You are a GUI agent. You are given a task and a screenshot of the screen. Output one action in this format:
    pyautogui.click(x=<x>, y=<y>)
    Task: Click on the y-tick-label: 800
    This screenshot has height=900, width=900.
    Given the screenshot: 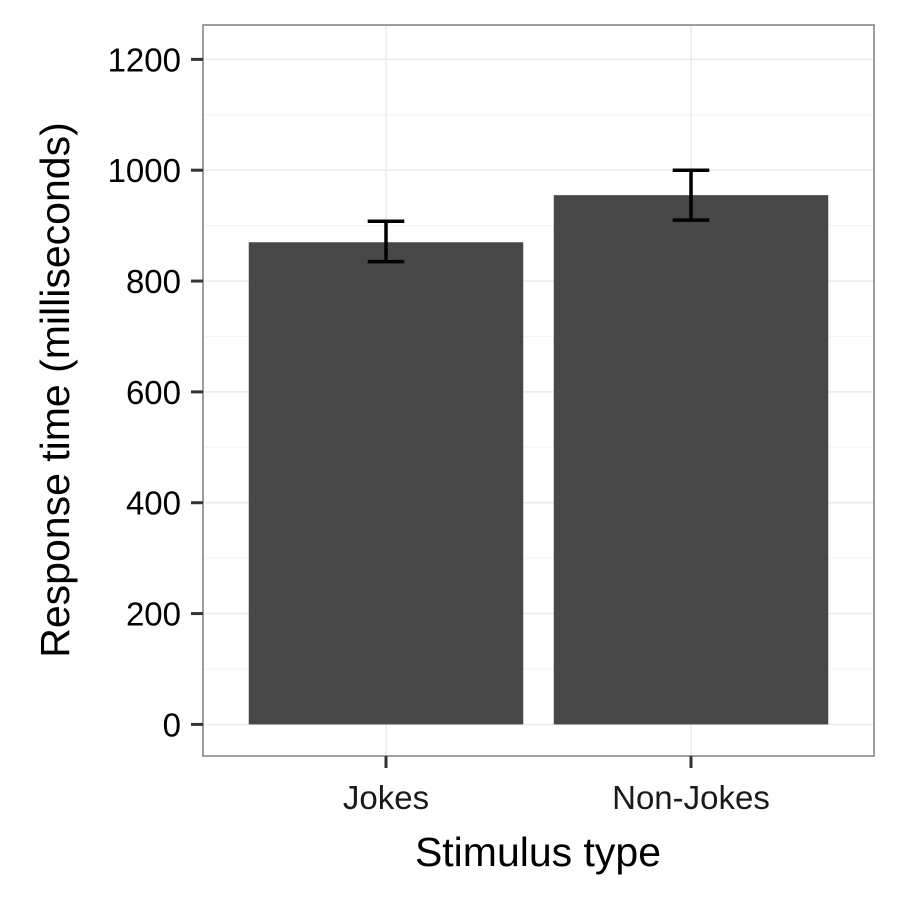 What is the action you would take?
    pyautogui.click(x=153, y=281)
    